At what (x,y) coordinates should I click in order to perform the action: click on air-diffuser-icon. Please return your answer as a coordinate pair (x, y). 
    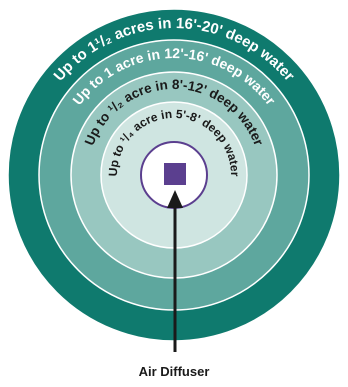
    Looking at the image, I should click on (175, 174).